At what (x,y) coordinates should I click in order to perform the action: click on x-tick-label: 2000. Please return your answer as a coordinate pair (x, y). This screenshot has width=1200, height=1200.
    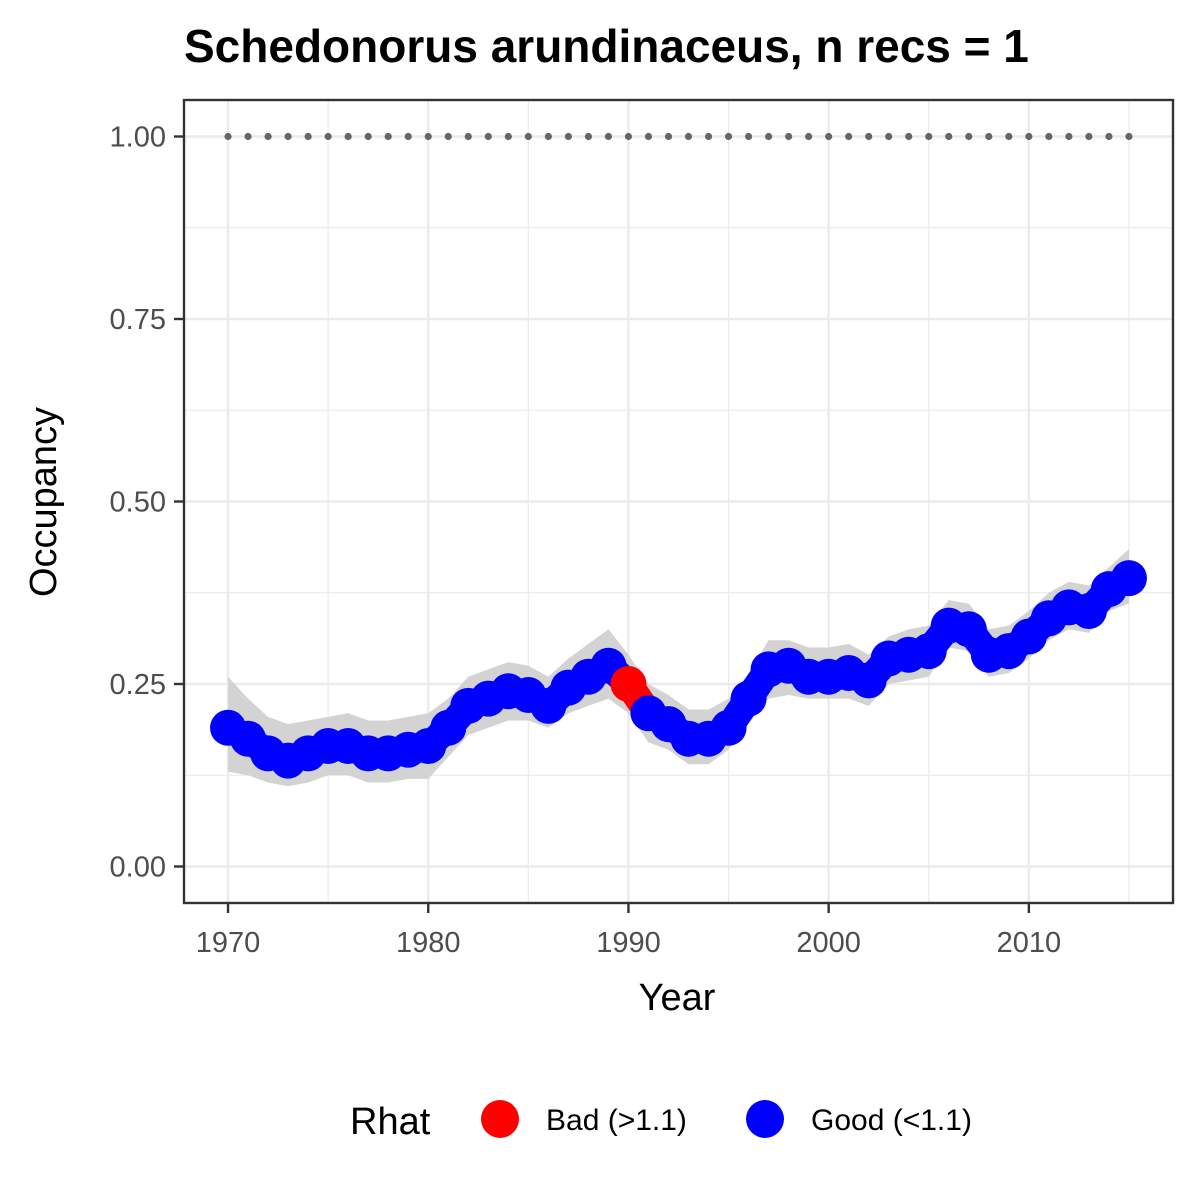
    Looking at the image, I should click on (828, 943).